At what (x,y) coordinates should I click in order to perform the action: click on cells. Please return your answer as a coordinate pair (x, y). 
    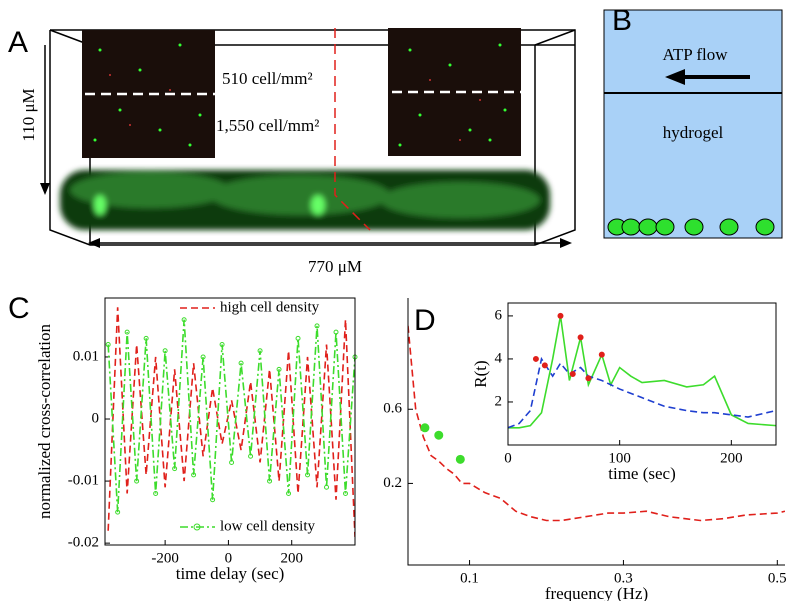
    Looking at the image, I should click on (691, 227).